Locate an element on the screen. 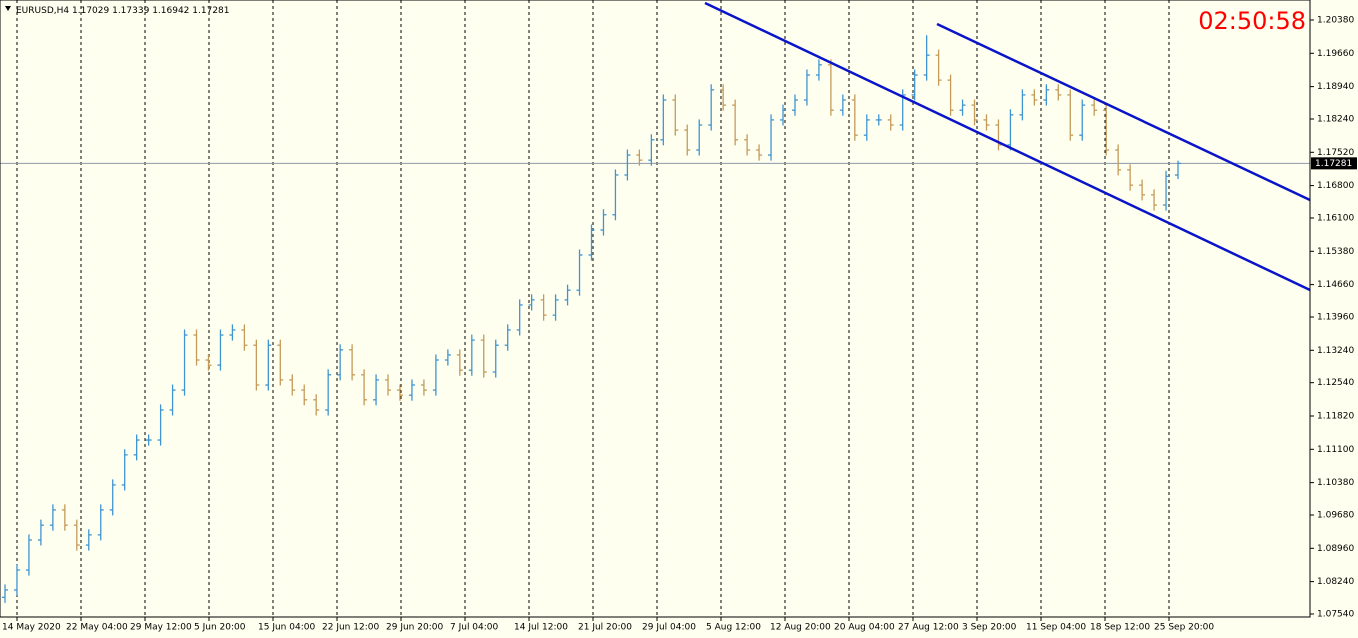 The width and height of the screenshot is (1358, 638). x-tick-label: 27 Aug 12:00 is located at coordinates (928, 628).